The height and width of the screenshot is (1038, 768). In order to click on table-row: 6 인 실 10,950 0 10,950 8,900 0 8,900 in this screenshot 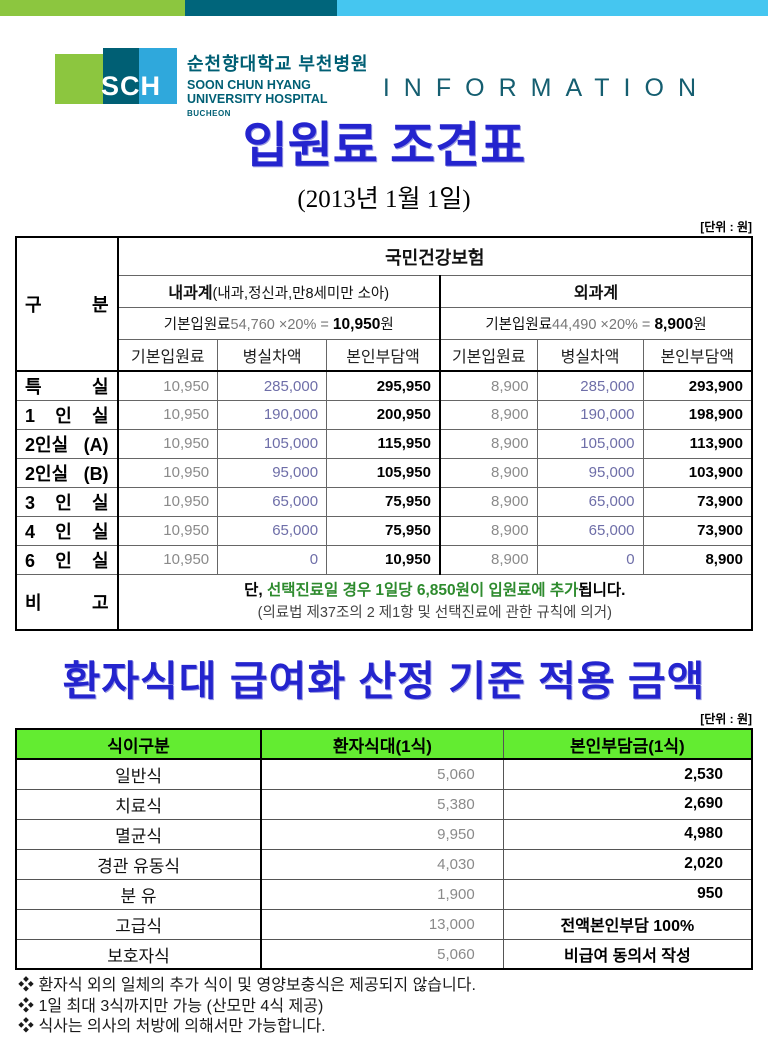, I will do `click(384, 559)`.